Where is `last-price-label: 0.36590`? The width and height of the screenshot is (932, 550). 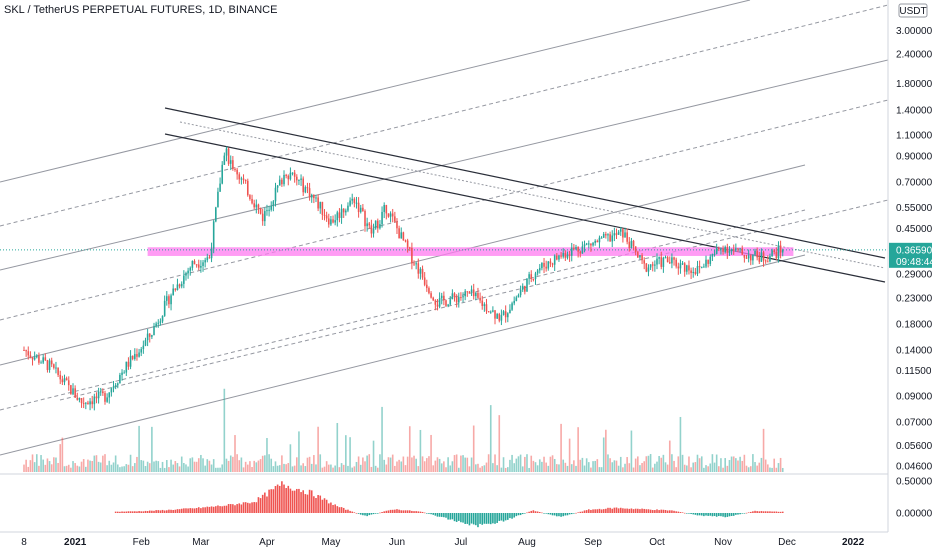
last-price-label: 0.36590 is located at coordinates (914, 250).